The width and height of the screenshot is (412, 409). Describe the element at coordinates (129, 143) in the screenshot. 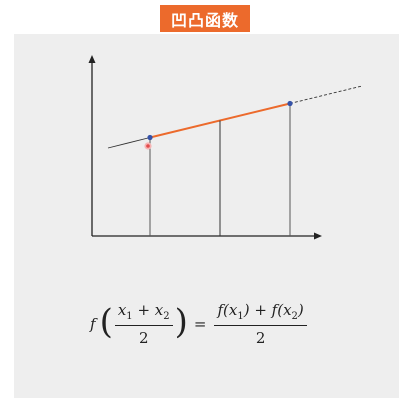

I see `function-line-left` at that location.